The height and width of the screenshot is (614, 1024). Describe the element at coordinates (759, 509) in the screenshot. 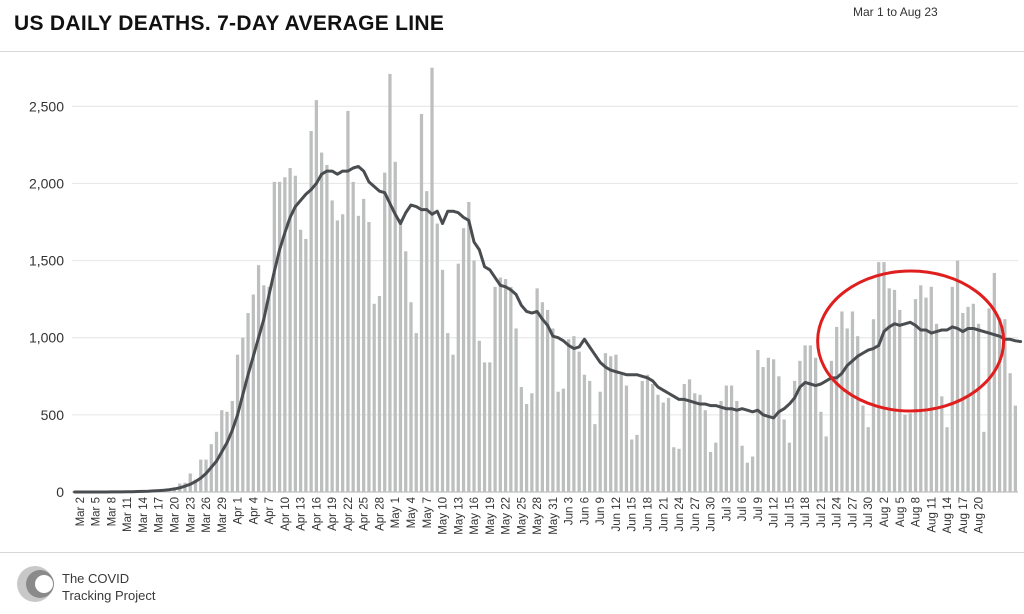

I see `x-tick-label: Jul 9` at that location.